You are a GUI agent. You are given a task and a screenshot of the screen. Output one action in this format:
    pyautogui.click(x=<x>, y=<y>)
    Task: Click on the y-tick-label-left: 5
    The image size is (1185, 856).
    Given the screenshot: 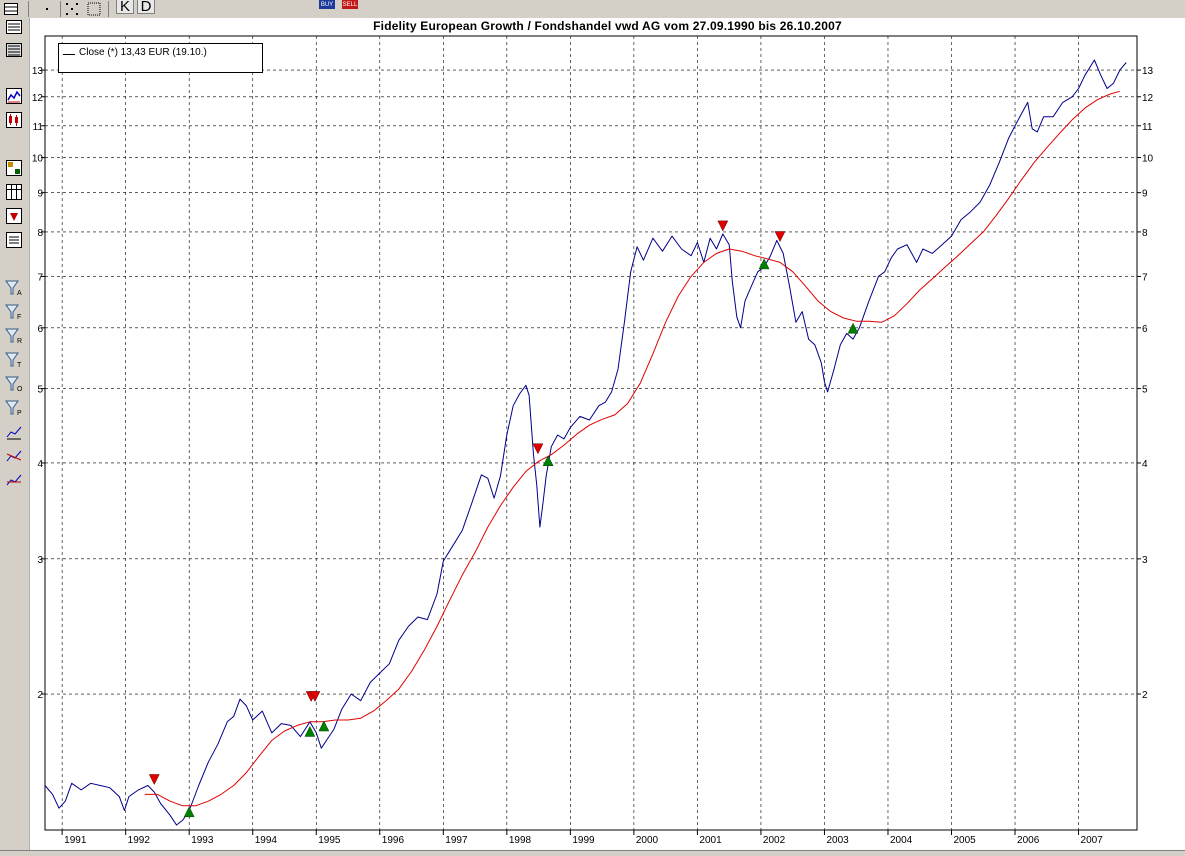 What is the action you would take?
    pyautogui.click(x=40, y=390)
    